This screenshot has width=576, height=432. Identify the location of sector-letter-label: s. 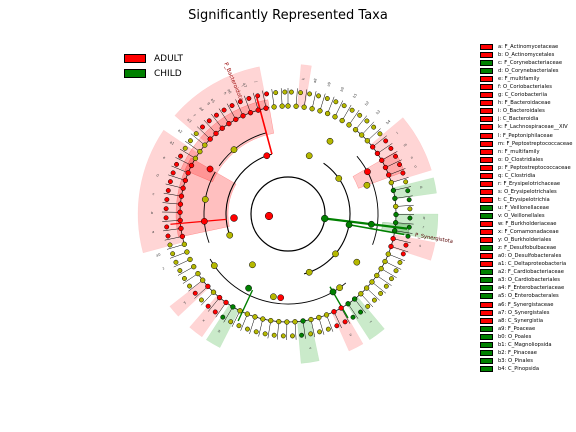
(420, 246).